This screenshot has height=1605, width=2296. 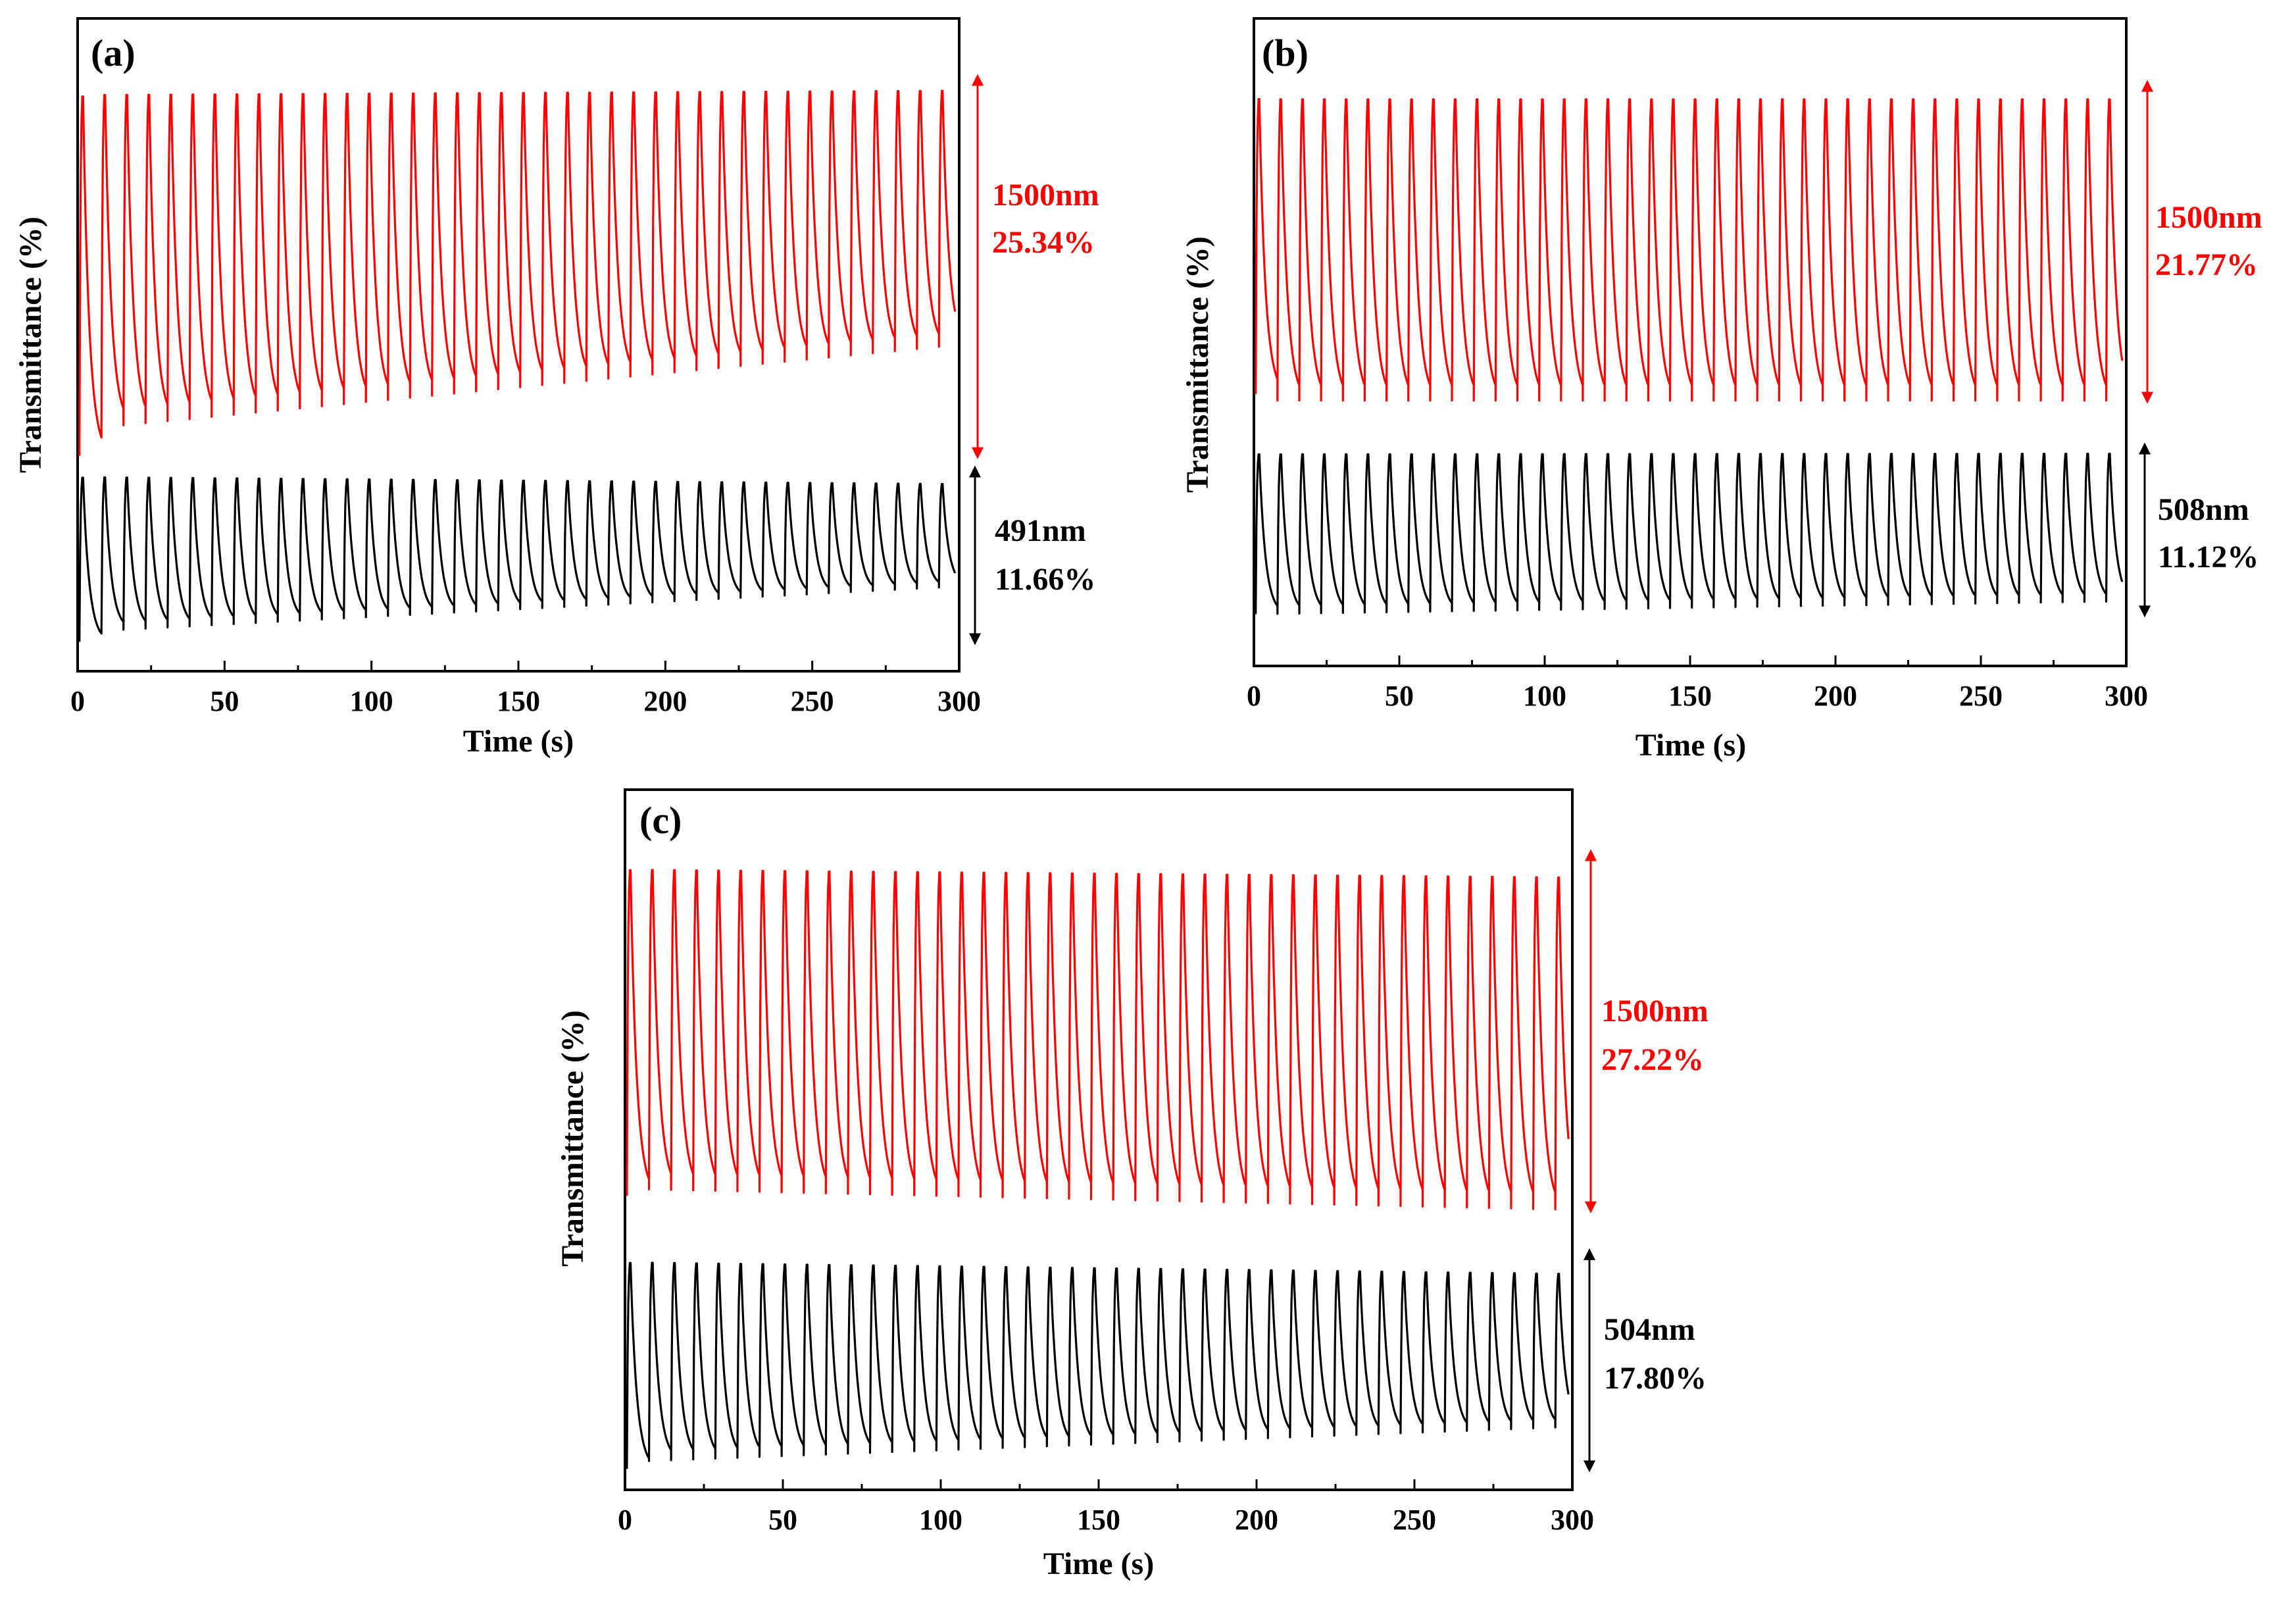 What do you see at coordinates (1649, 1329) in the screenshot?
I see `annotation-black-wavelength: 504nm` at bounding box center [1649, 1329].